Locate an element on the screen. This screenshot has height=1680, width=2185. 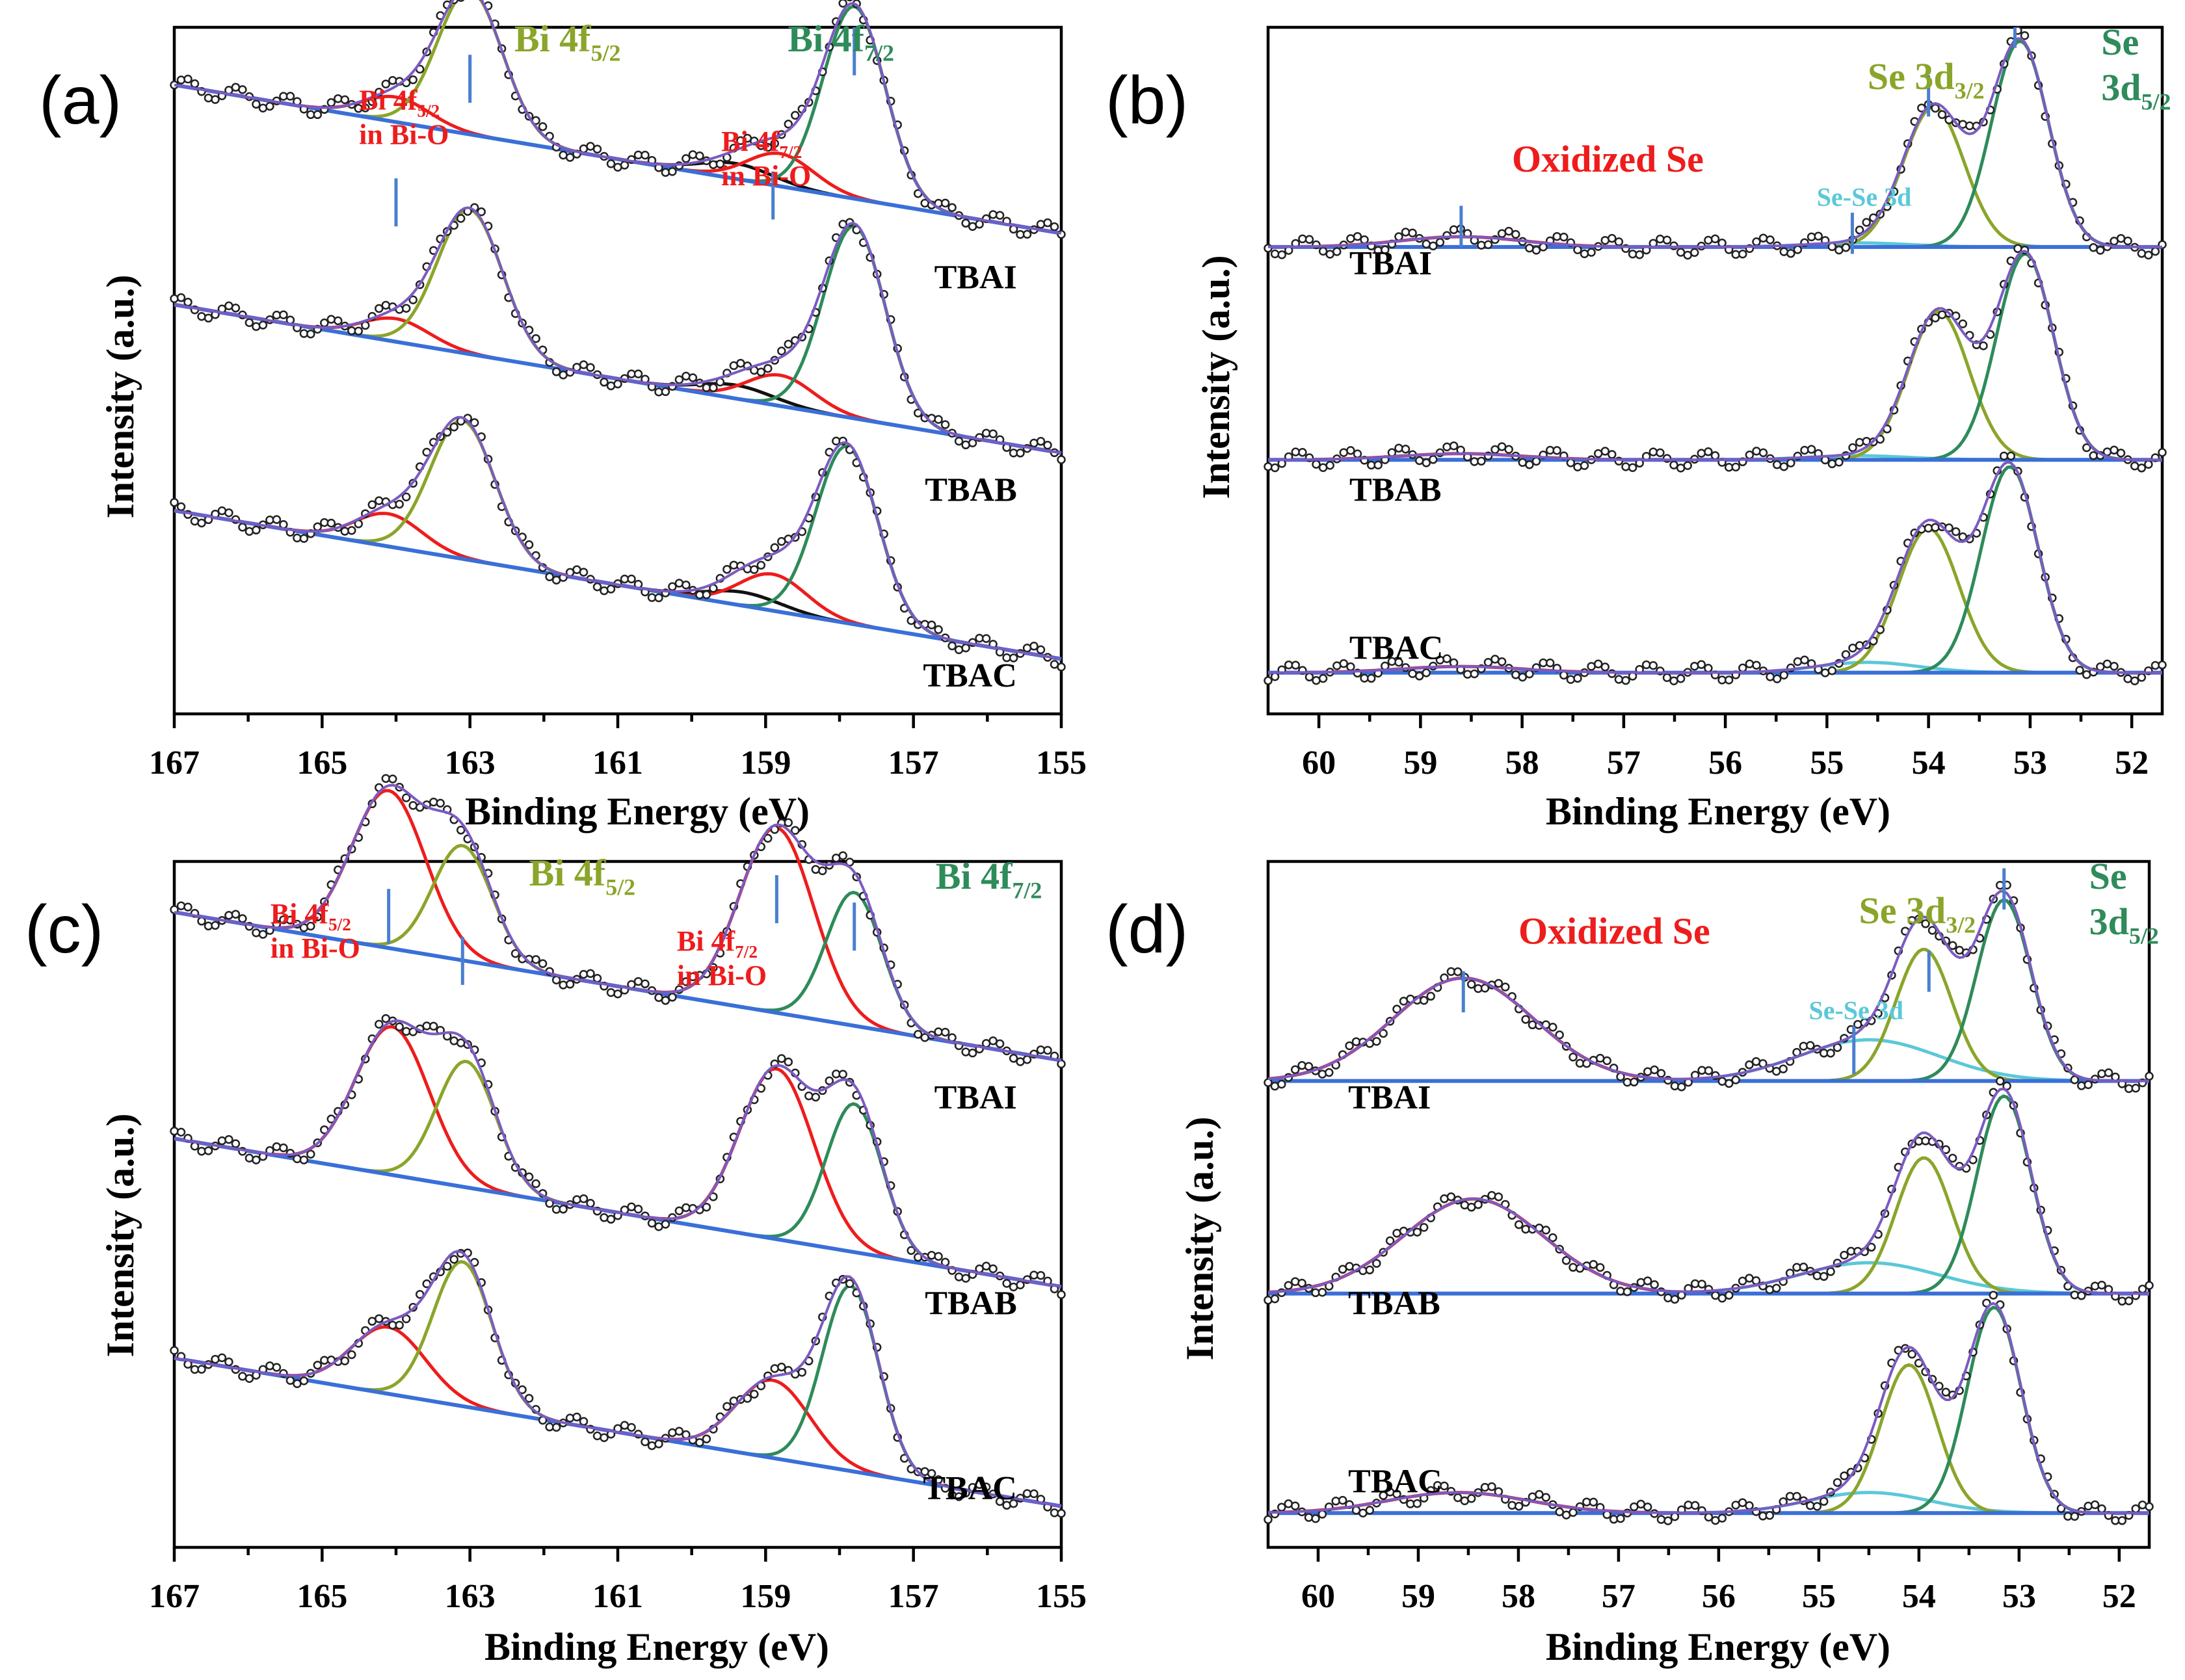
panel-b-xtick-label: 54 is located at coordinates (1929, 762).